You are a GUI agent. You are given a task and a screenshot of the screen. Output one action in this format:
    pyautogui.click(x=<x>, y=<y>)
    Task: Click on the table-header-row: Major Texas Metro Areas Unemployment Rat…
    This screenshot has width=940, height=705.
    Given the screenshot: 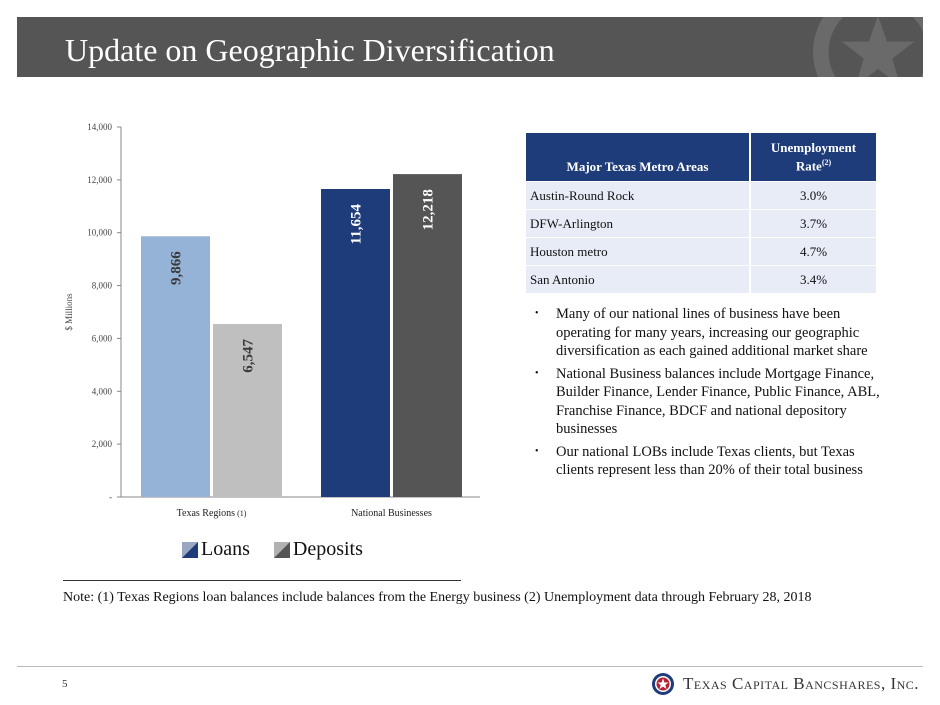 What is the action you would take?
    pyautogui.click(x=701, y=157)
    